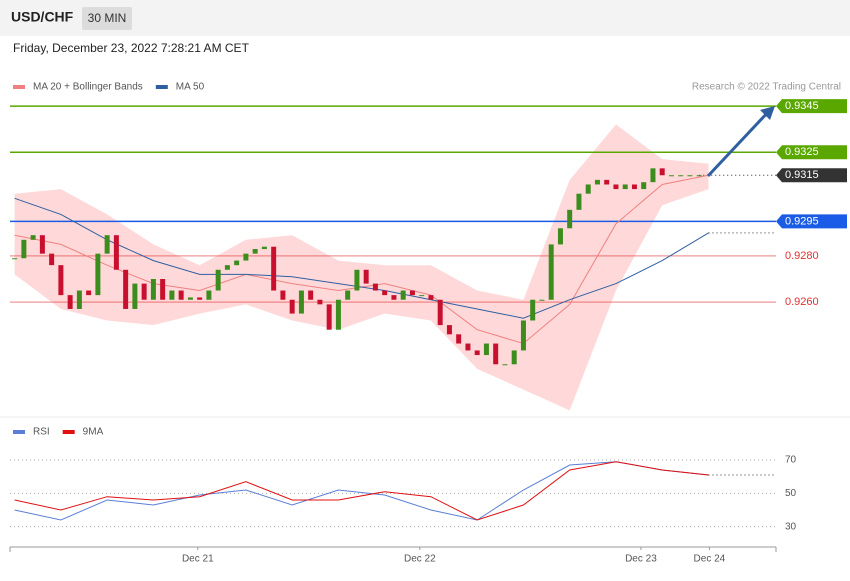 The height and width of the screenshot is (581, 850). What do you see at coordinates (802, 256) in the screenshot?
I see `level-label: 0.9280` at bounding box center [802, 256].